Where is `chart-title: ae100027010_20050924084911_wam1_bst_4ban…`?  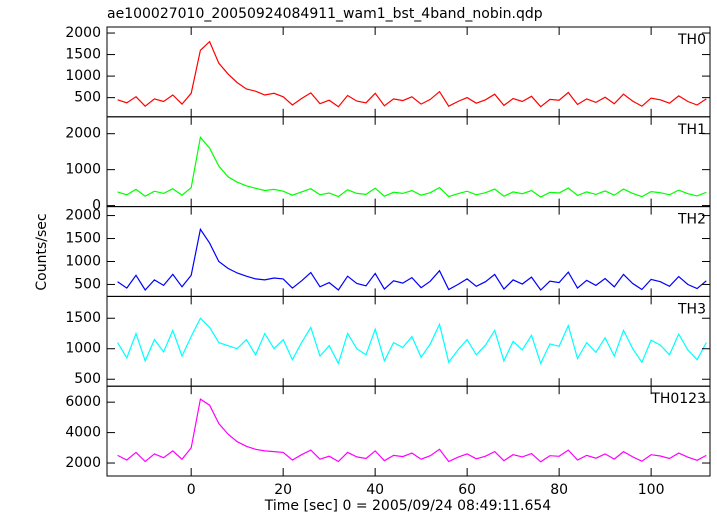
chart-title: ae100027010_20050924084911_wam1_bst_4ban… is located at coordinates (325, 14).